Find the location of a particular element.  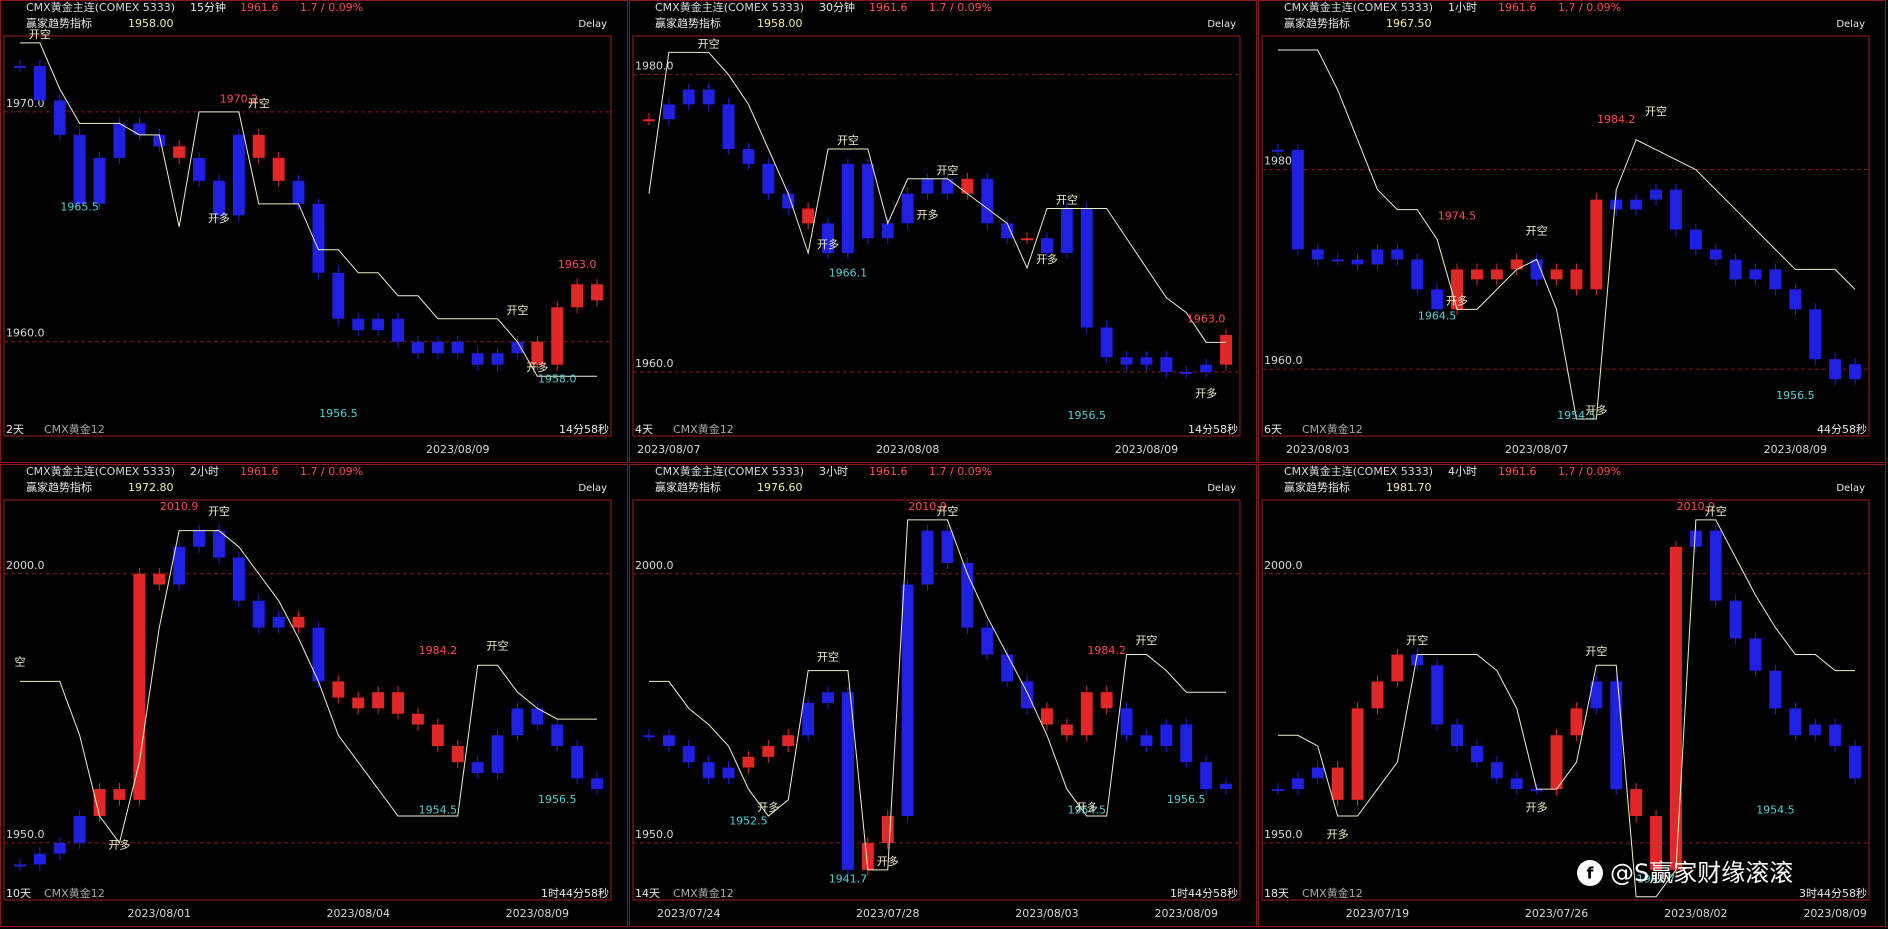

x-tick-label: 2023/07/26 is located at coordinates (1556, 913).